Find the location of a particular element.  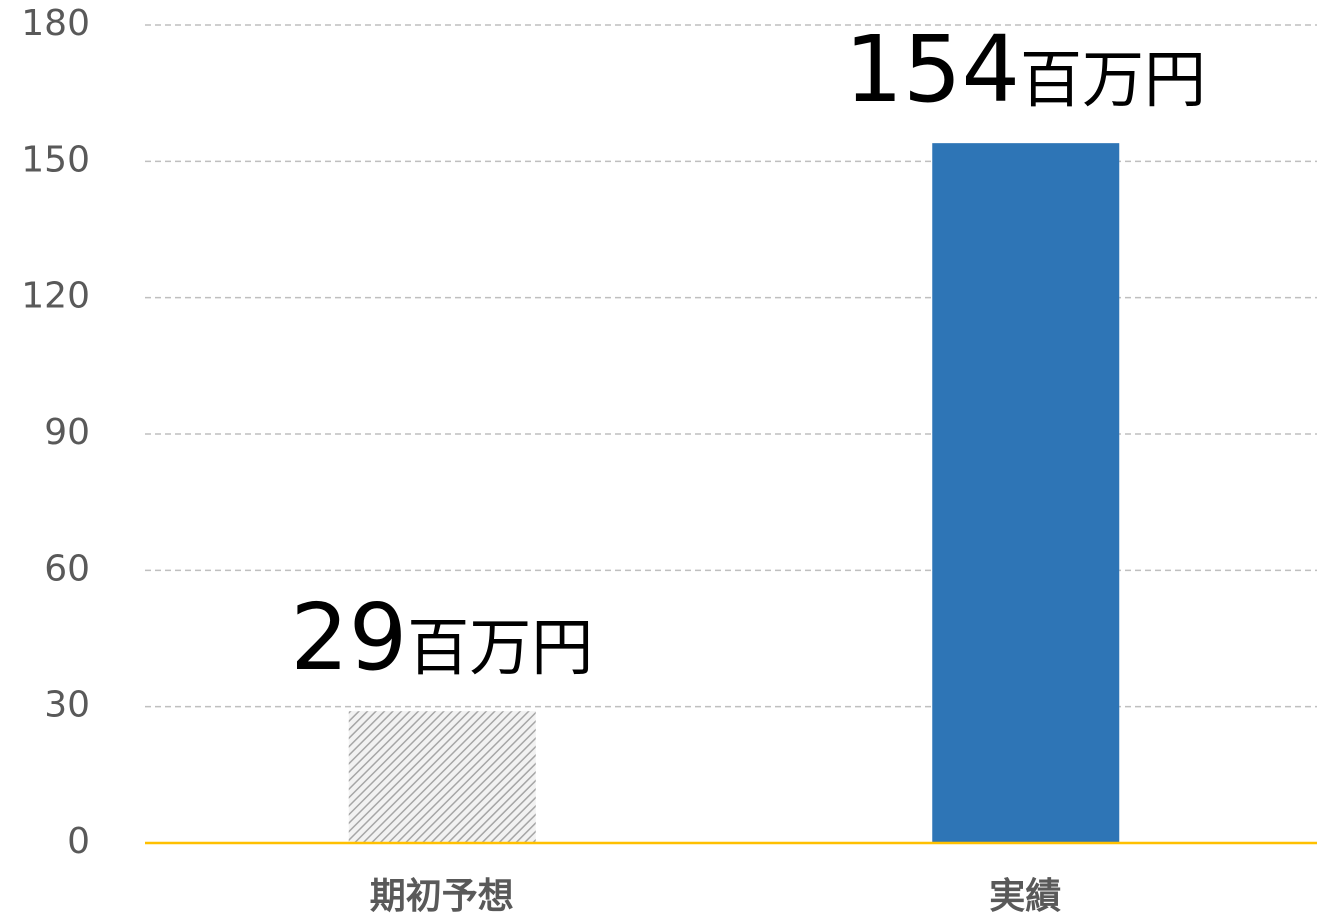

y-tick-label: 30 is located at coordinates (67, 705).